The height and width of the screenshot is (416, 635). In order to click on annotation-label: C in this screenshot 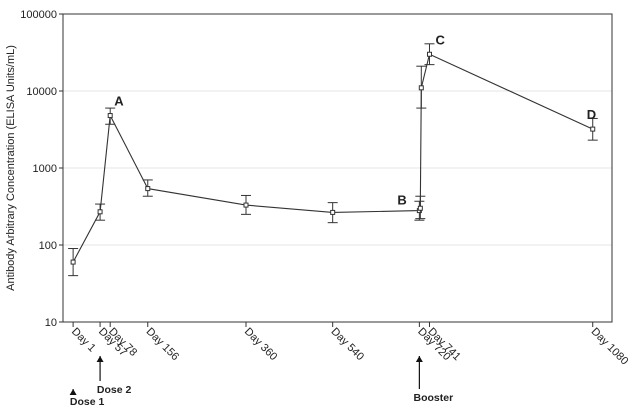, I will do `click(440, 39)`.